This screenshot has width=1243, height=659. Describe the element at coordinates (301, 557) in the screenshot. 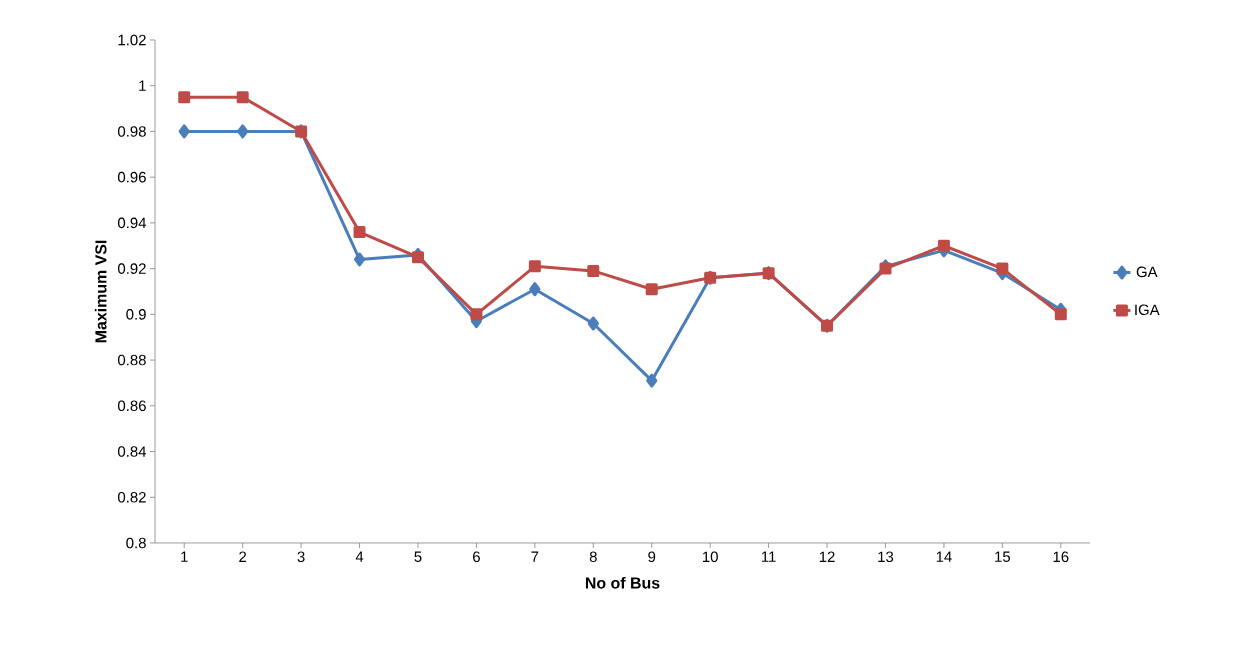

I see `x-tick-label: 3` at that location.